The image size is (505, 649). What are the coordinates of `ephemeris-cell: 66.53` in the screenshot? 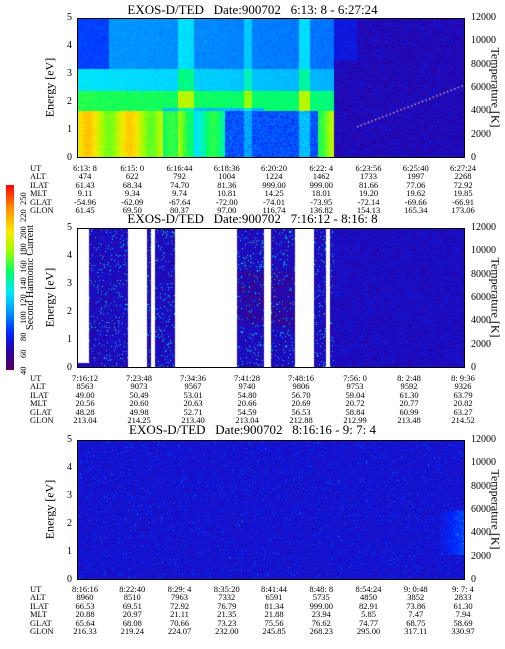 It's located at (85, 605).